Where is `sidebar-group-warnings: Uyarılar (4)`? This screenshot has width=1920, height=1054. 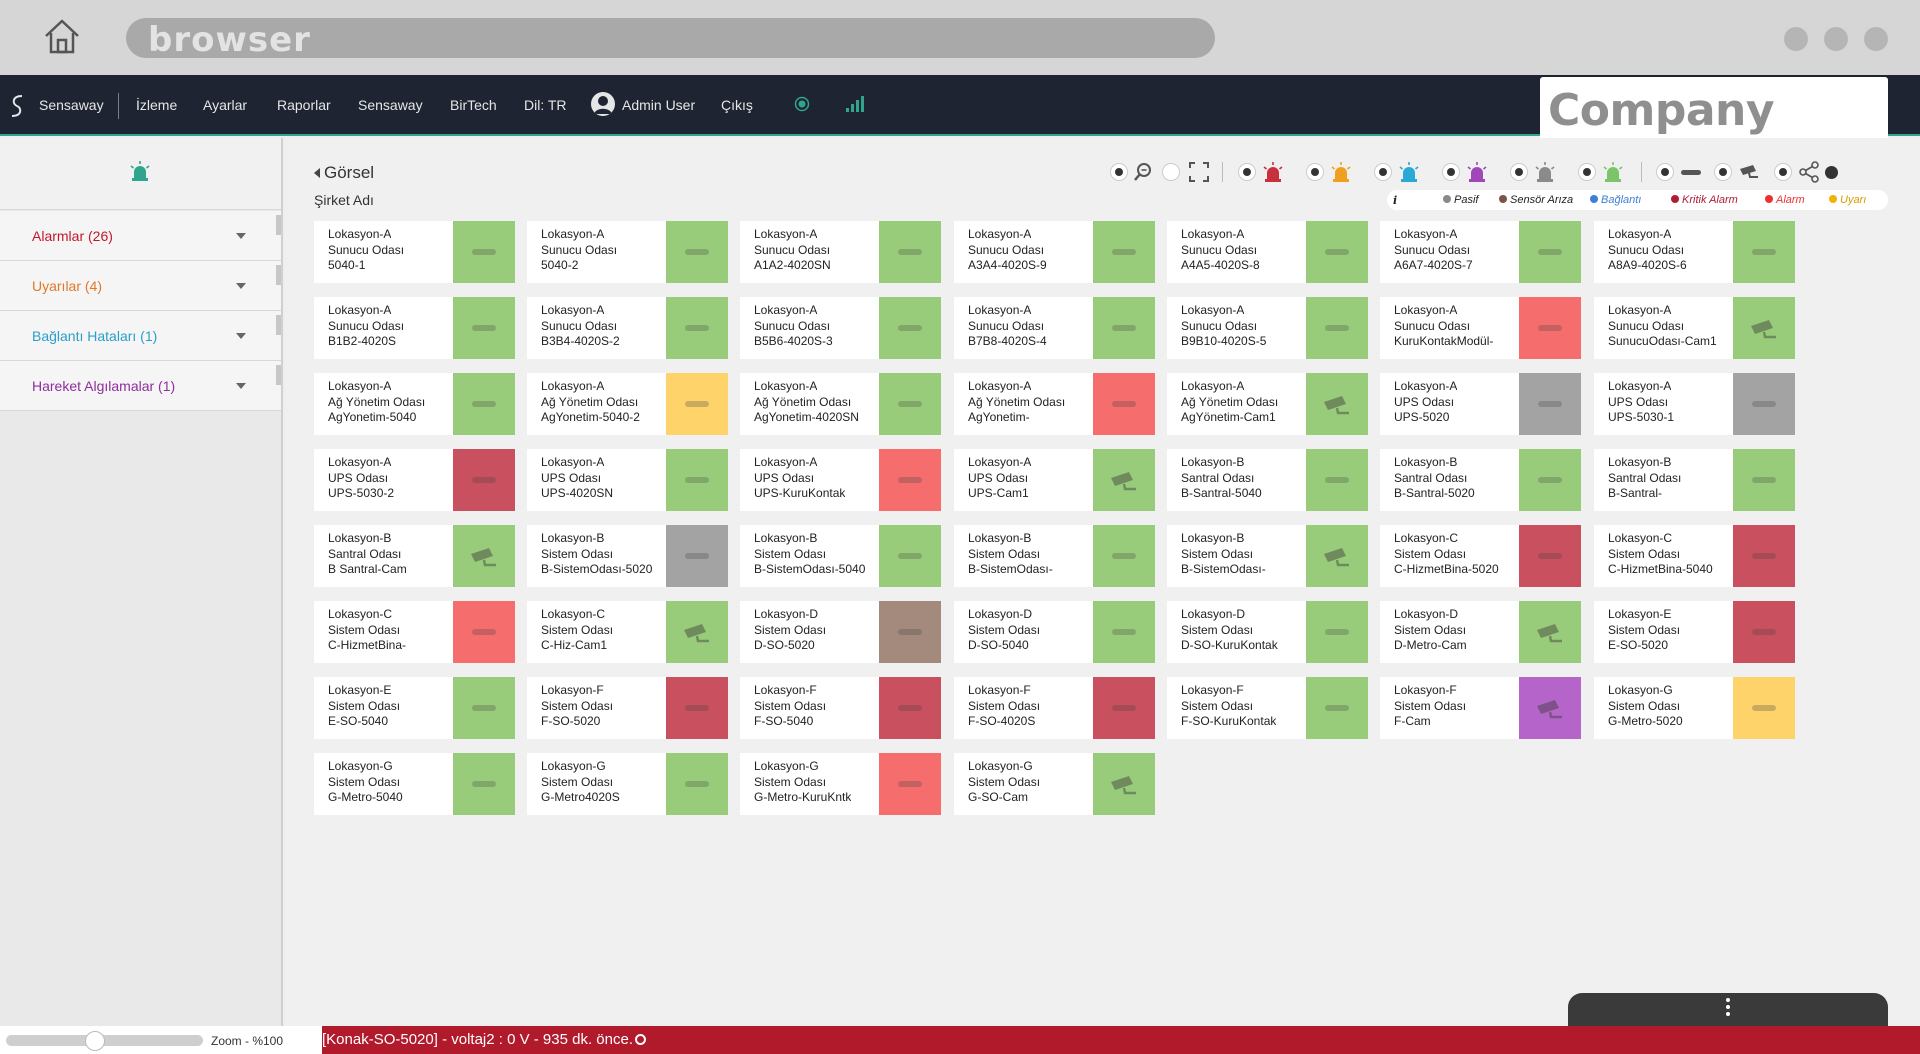 sidebar-group-warnings: Uyarılar (4) is located at coordinates (140, 286).